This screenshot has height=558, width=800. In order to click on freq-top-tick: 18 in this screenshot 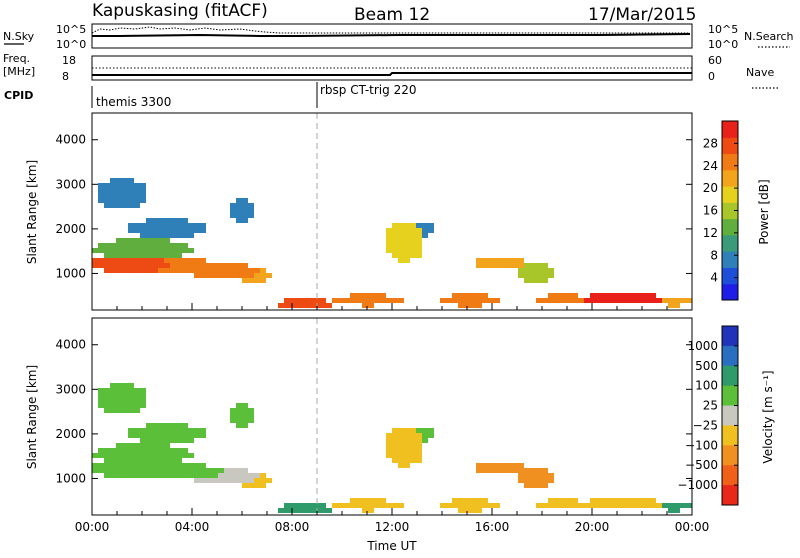, I will do `click(69, 60)`.